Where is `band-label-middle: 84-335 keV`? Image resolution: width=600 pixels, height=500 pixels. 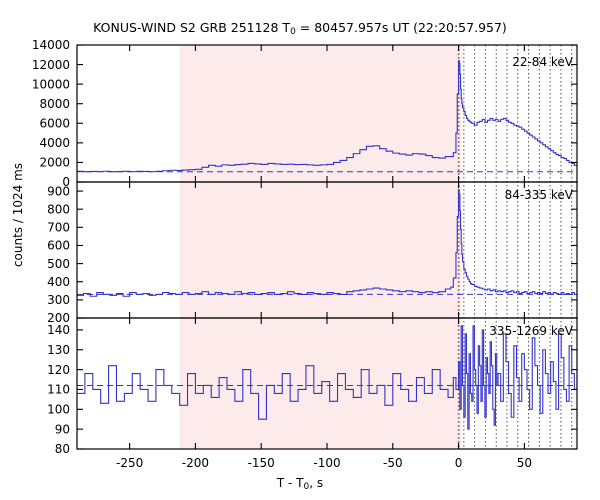
band-label-middle: 84-335 keV is located at coordinates (538, 195).